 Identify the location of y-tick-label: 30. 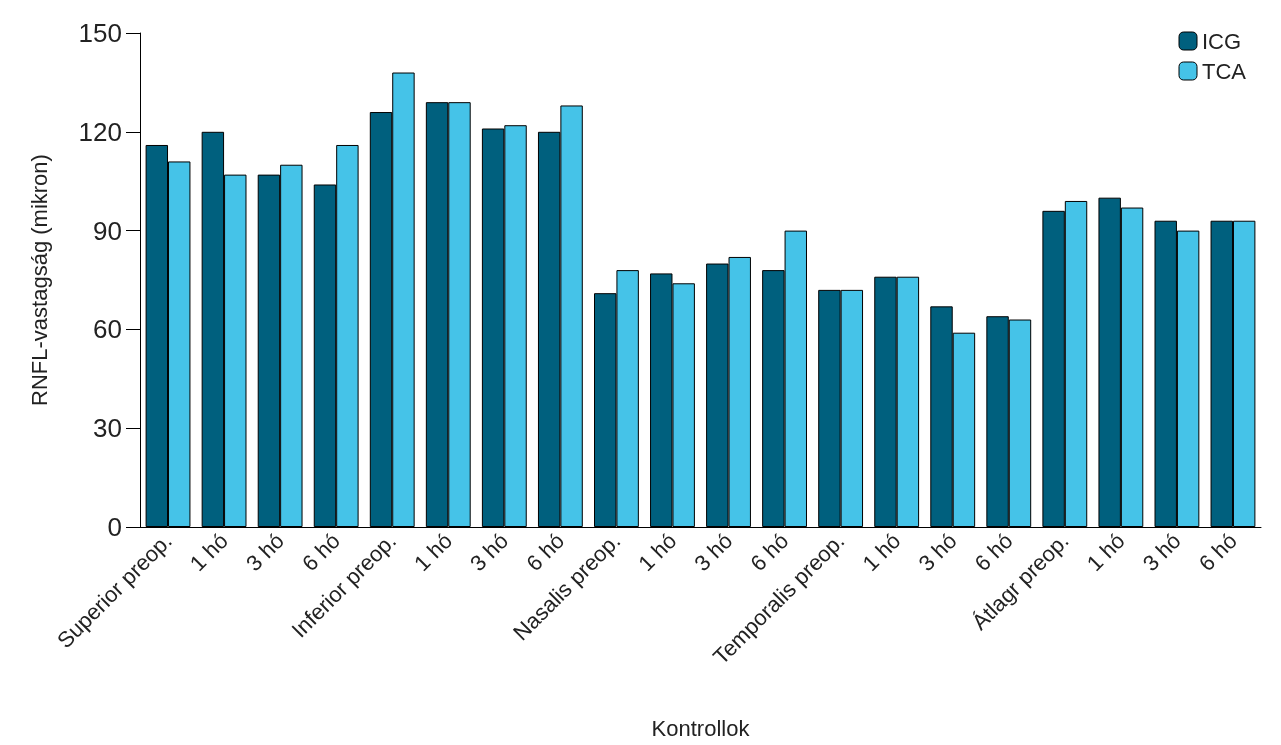
(107, 428).